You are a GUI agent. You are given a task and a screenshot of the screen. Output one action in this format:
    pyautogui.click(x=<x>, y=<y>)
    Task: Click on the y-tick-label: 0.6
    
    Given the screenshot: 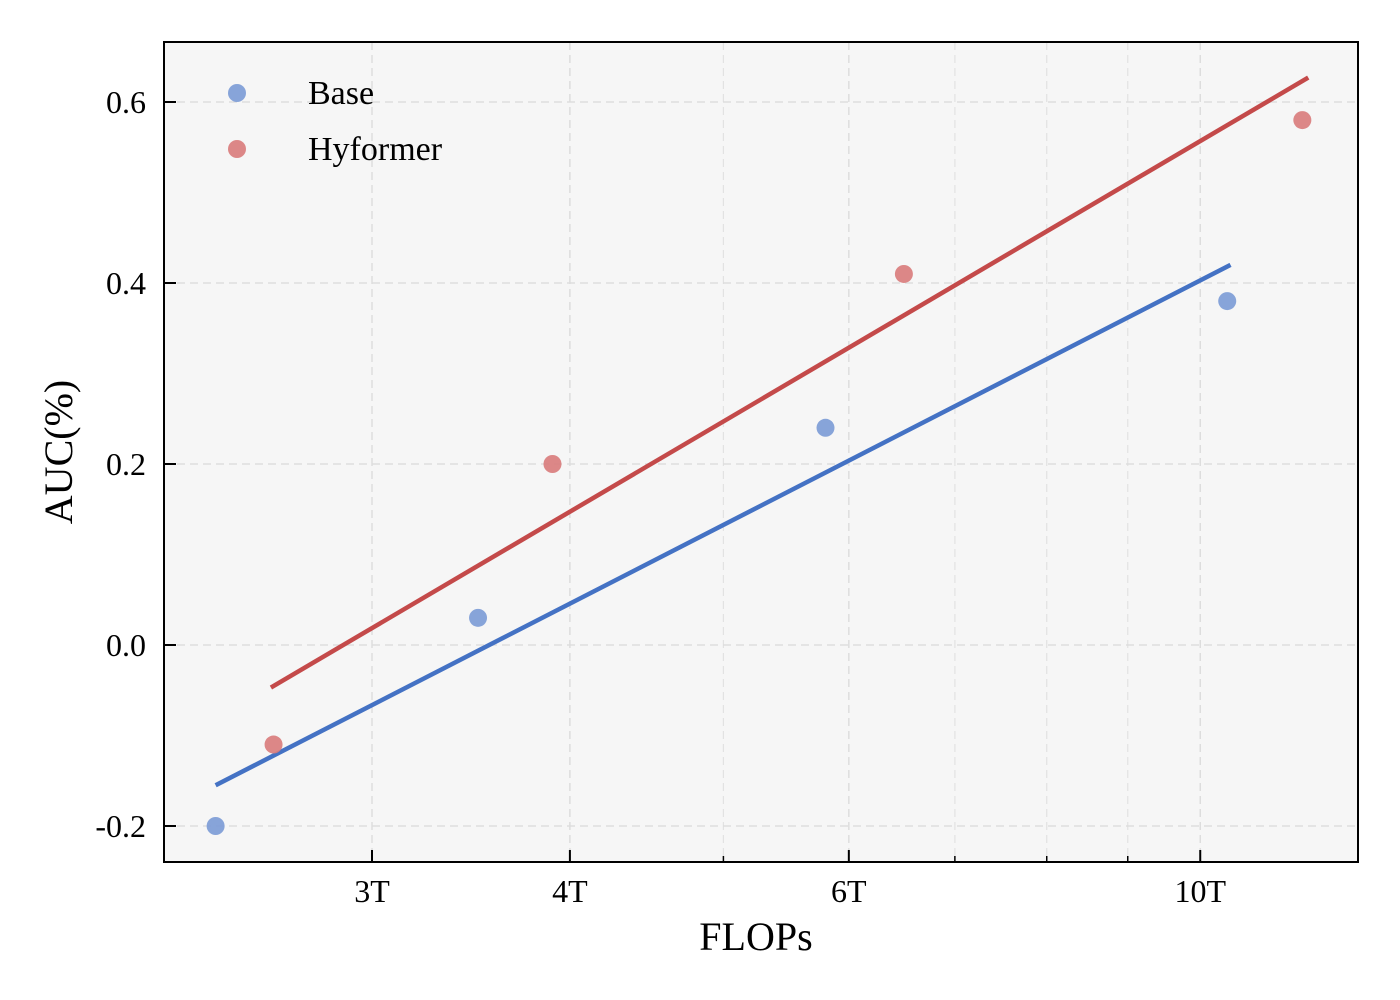 What is the action you would take?
    pyautogui.click(x=126, y=102)
    